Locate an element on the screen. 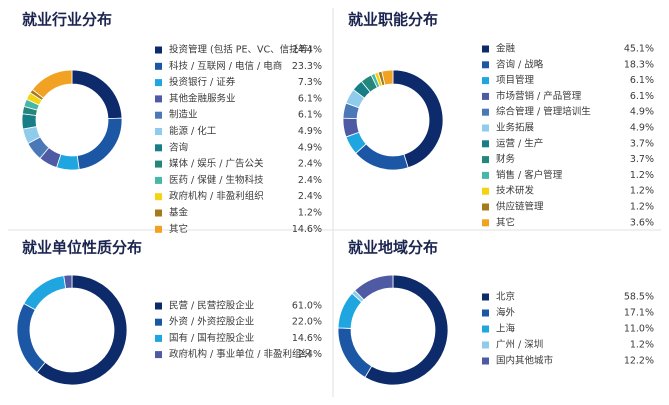  value-label: 17.1% is located at coordinates (639, 313).